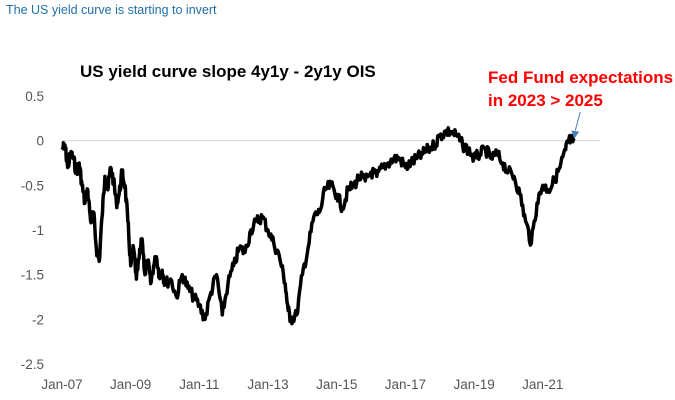 This screenshot has height=400, width=675. I want to click on x-tick-label: Jan-17, so click(405, 384).